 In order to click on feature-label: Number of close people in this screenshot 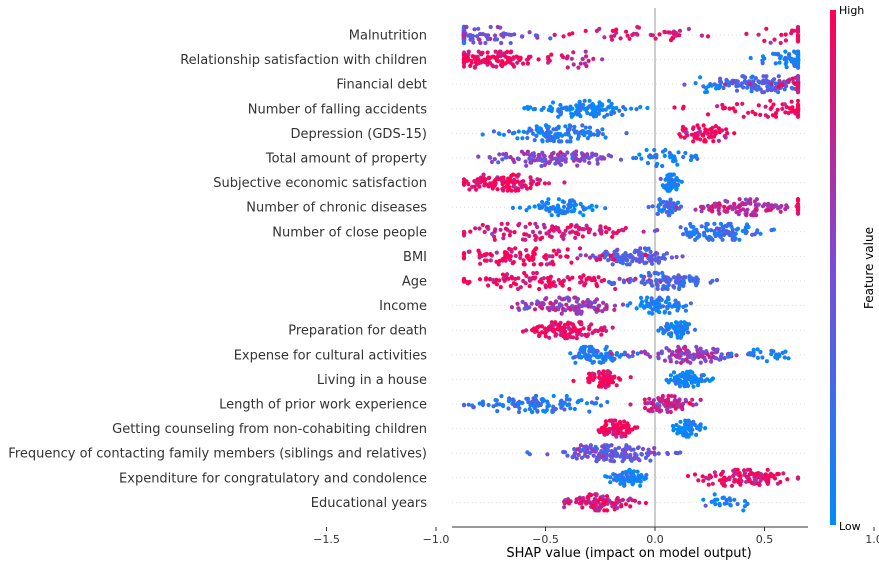, I will do `click(349, 232)`.